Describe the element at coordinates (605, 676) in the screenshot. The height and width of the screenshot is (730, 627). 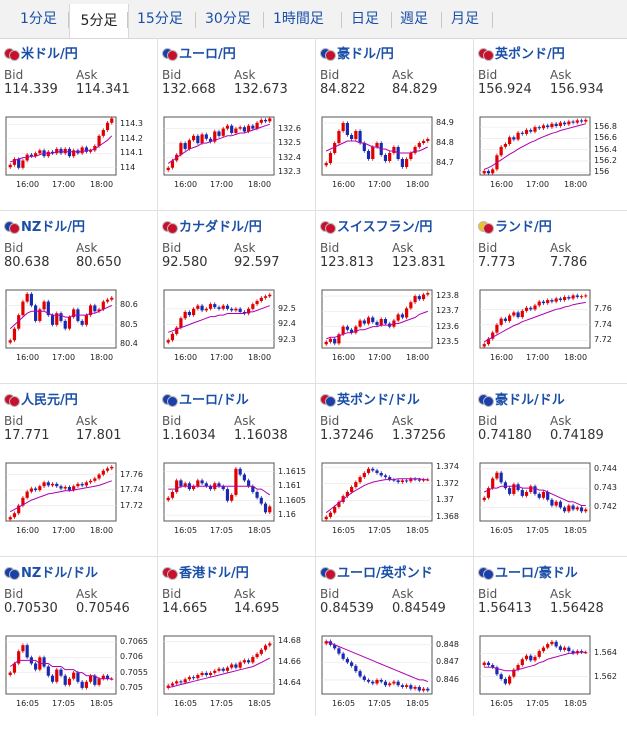
I see `y-tick-label: 1.562` at that location.